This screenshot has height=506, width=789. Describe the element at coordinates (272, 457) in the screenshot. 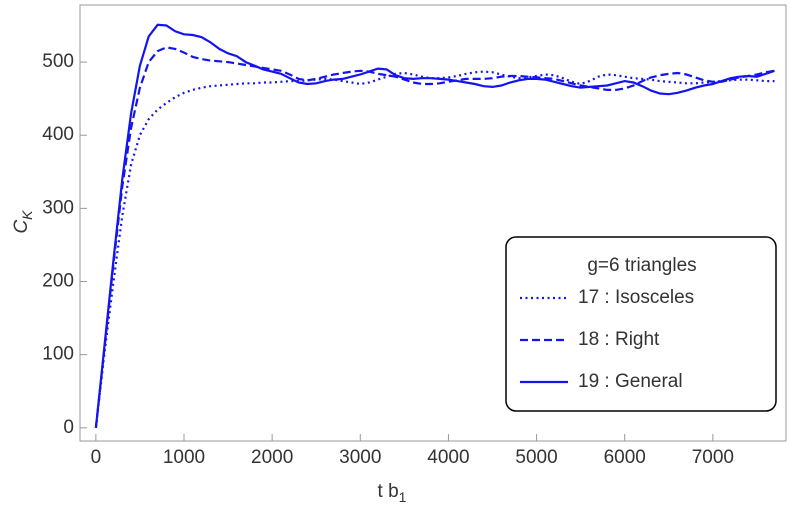

I see `x-tick-label: 2000` at that location.